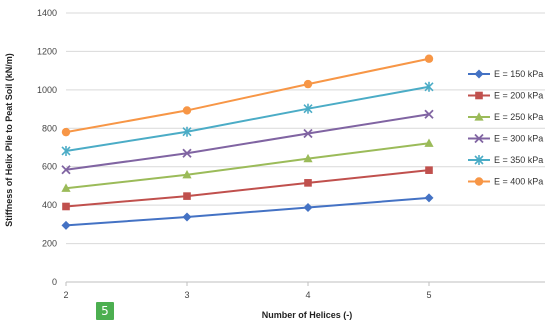 The width and height of the screenshot is (545, 322). Describe the element at coordinates (247, 295) in the screenshot. I see `x-tick-labels: 2 3 4 5` at that location.